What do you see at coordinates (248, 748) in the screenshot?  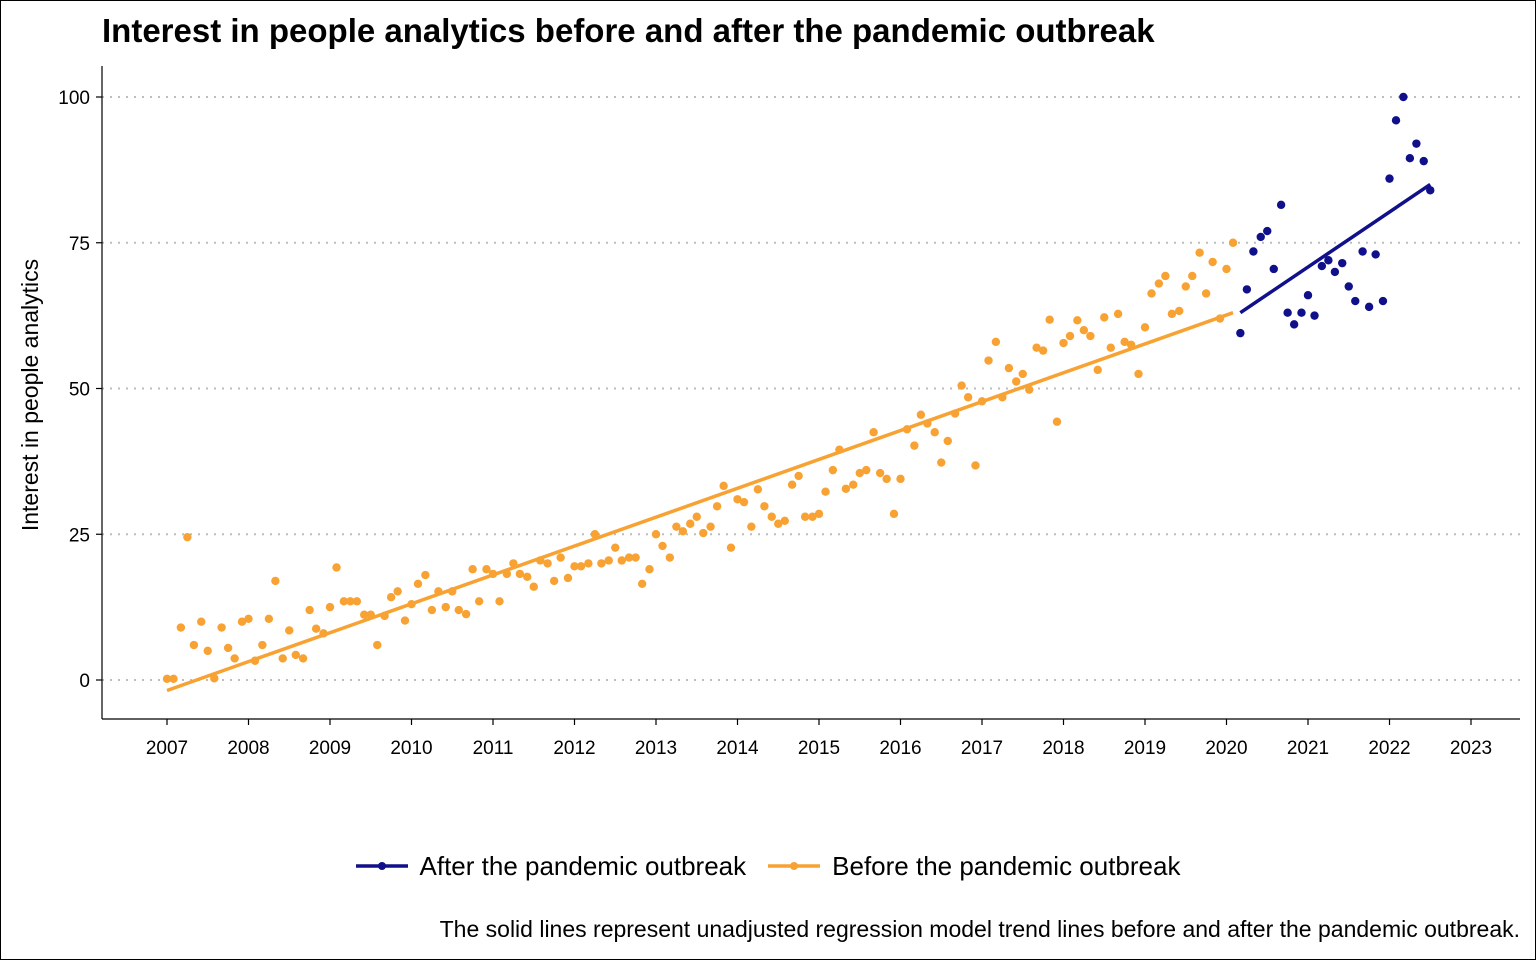 I see `x-tick-label-1: 2008` at bounding box center [248, 748].